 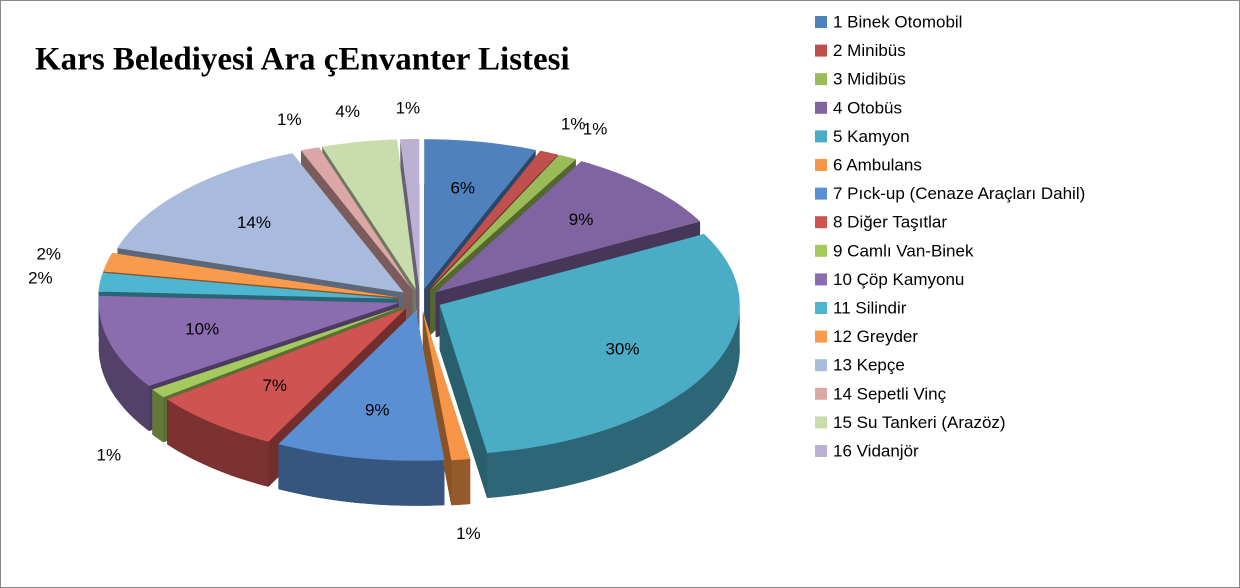 What do you see at coordinates (867, 107) in the screenshot?
I see `legend-label: 4 Otobüs` at bounding box center [867, 107].